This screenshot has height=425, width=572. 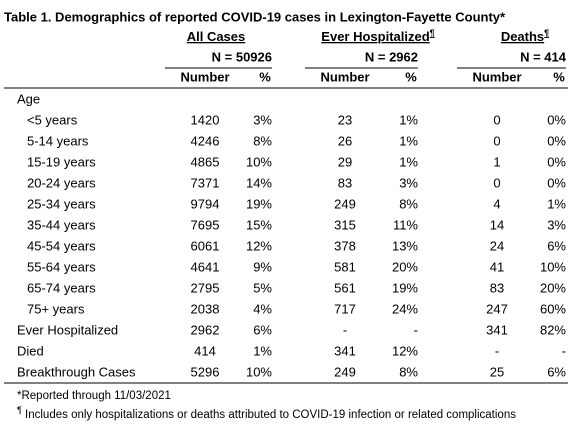 I want to click on cell-number: 7371, so click(x=205, y=182).